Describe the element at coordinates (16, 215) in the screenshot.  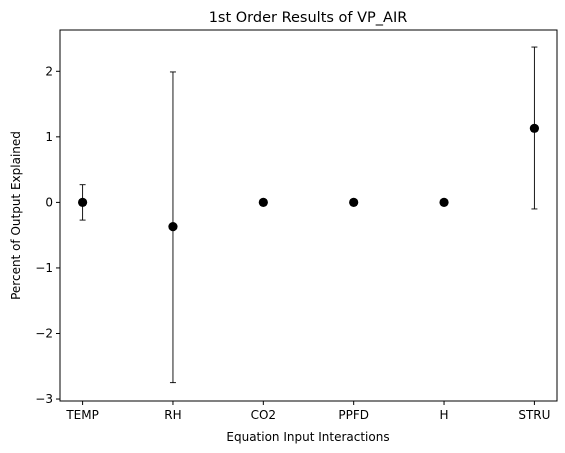
I see `y-axis-label: Percent of Output Explained` at that location.